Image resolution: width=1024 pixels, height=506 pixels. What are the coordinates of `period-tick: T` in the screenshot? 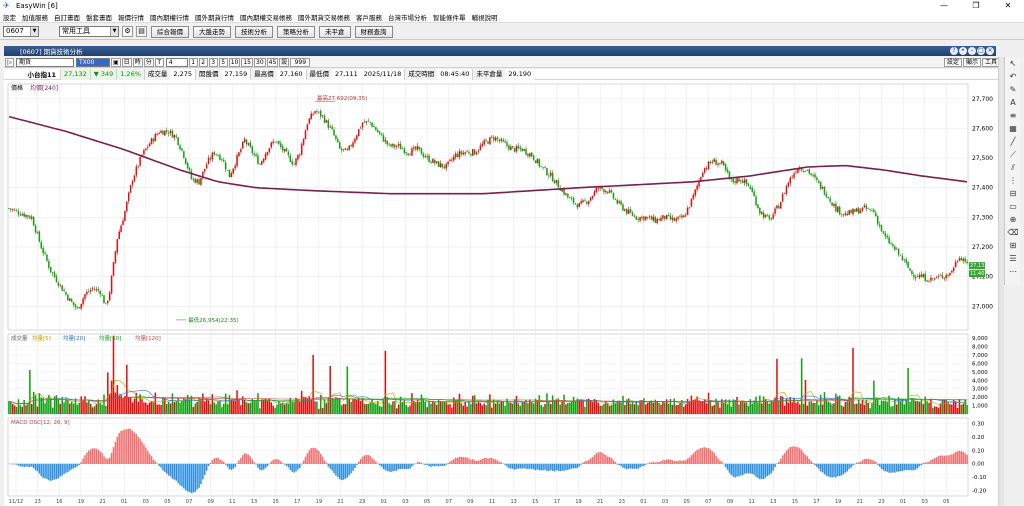 It's located at (159, 62).